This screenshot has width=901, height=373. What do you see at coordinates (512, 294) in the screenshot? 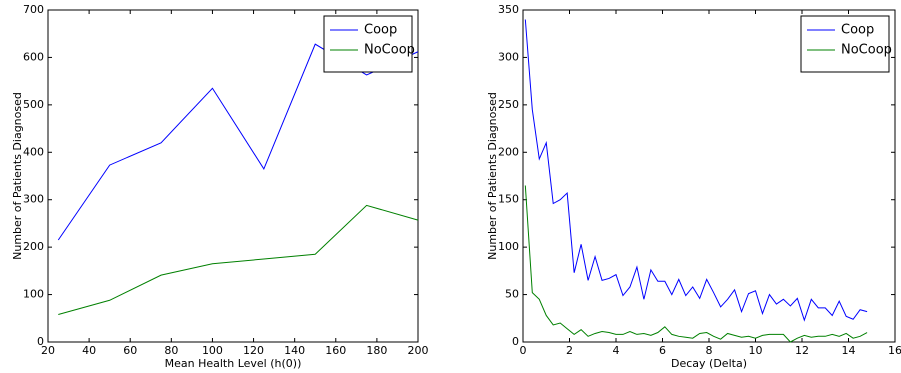
I see `y-tick-label: 50` at bounding box center [512, 294].